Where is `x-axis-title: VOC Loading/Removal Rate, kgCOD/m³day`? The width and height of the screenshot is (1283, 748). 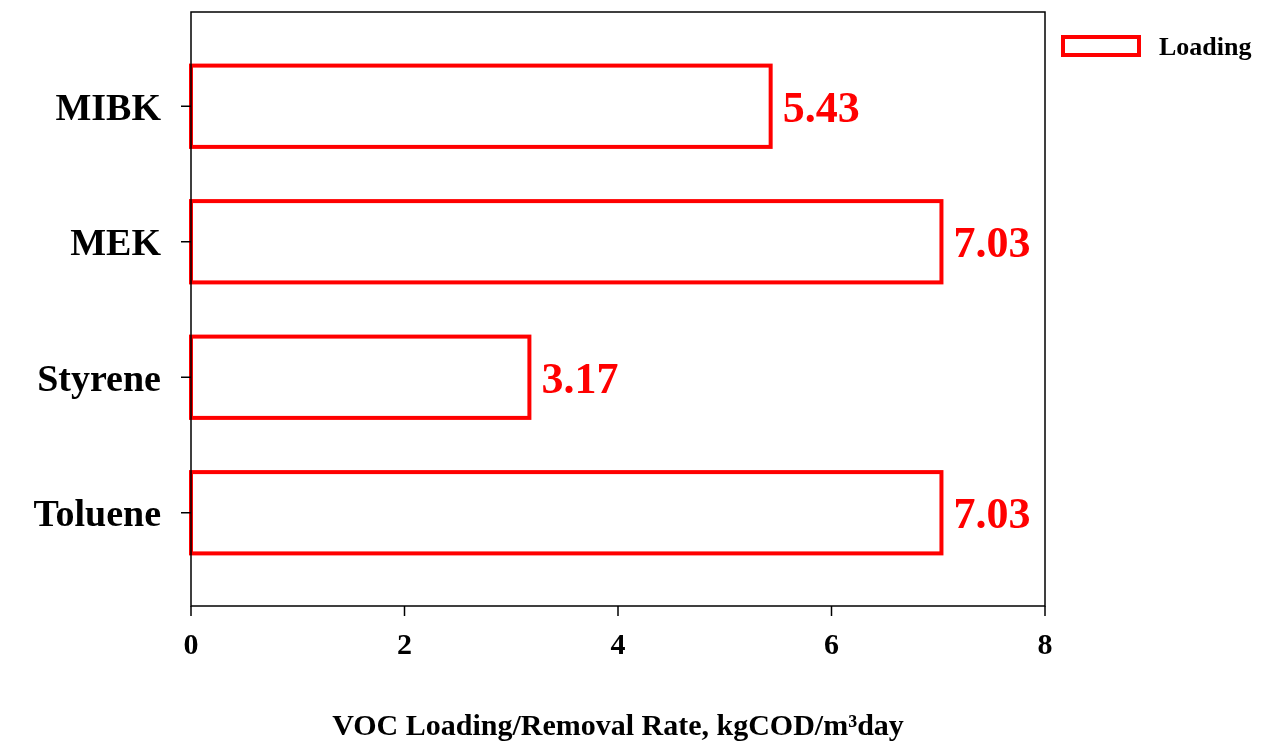 x-axis-title: VOC Loading/Removal Rate, kgCOD/m³day is located at coordinates (618, 724).